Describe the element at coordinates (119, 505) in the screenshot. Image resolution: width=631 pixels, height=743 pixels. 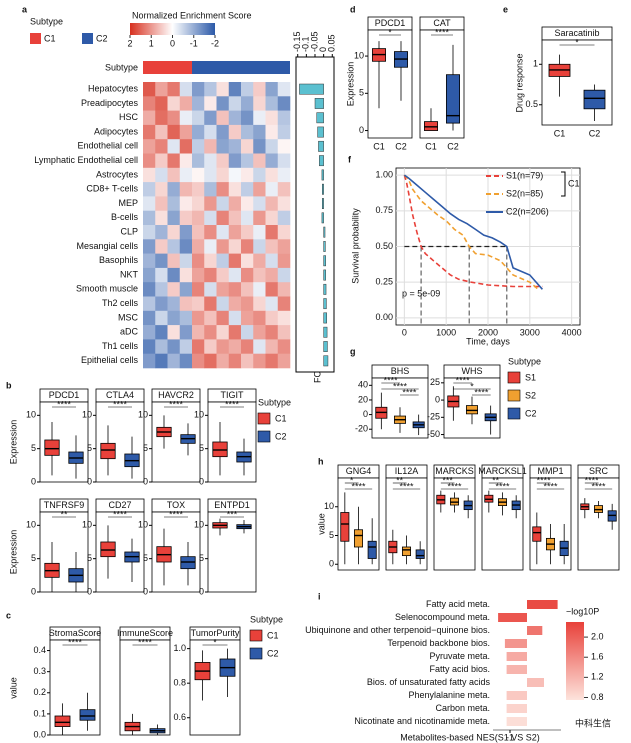
I see `facet-title: CD27` at that location.